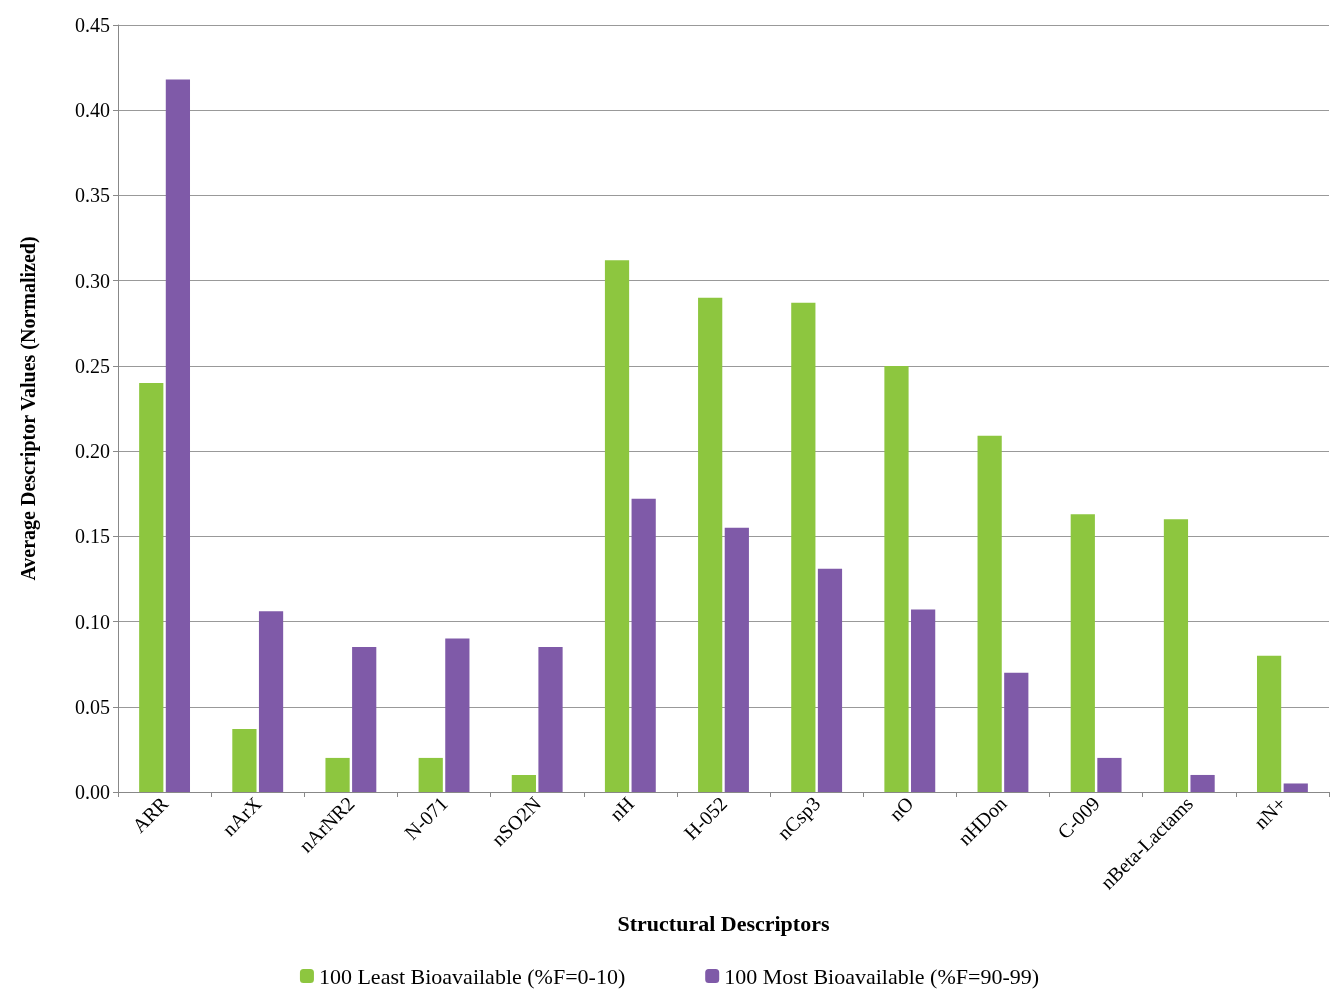  I want to click on x-tick-label: nO, so click(901, 809).